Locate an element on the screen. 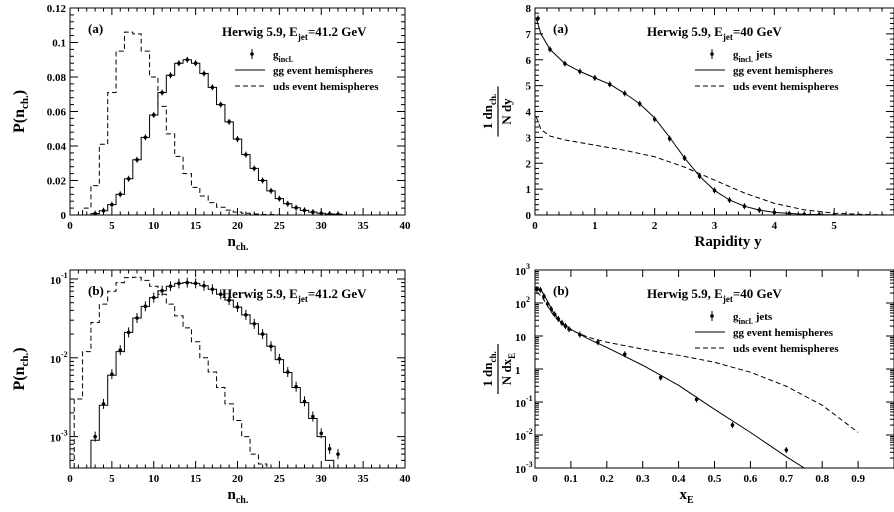 The width and height of the screenshot is (894, 512). y-tick-label: 10³ is located at coordinates (522, 270).